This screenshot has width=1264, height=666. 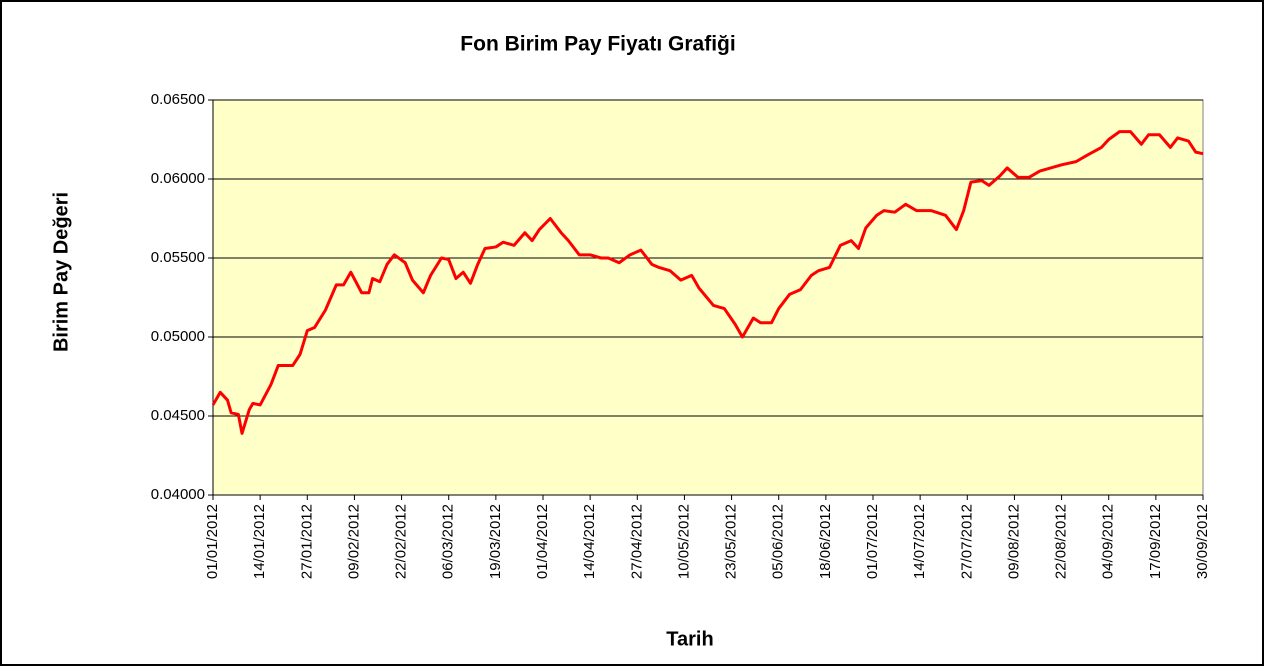 I want to click on chart-title: Fon Birim Pay Fiyatı Grafiği, so click(x=597, y=44).